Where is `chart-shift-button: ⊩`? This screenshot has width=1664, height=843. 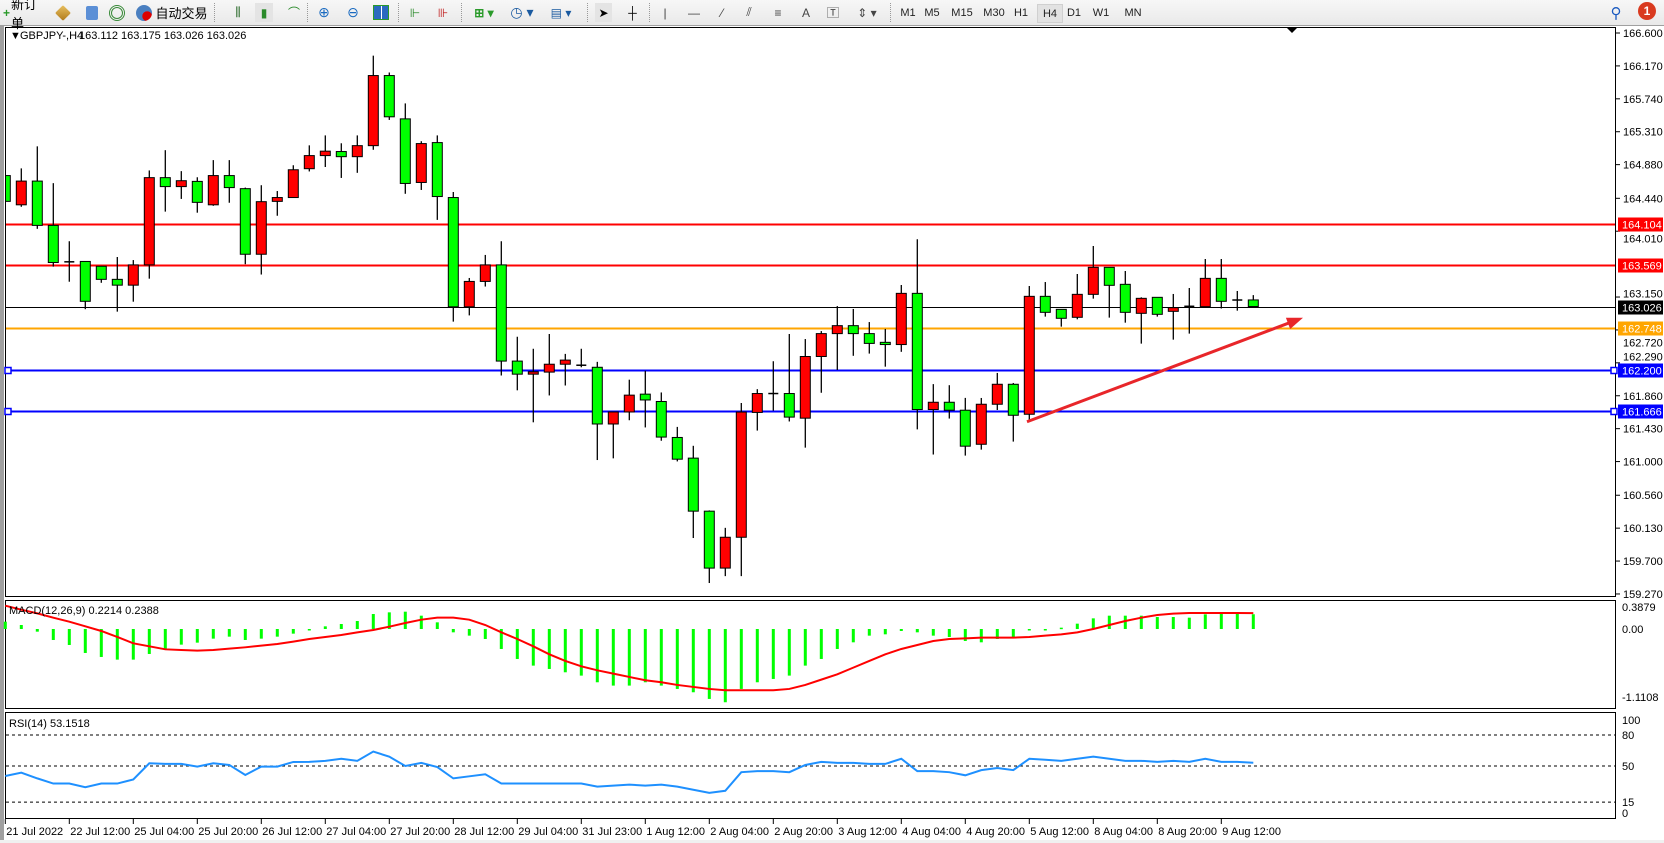
chart-shift-button: ⊩ is located at coordinates (415, 12).